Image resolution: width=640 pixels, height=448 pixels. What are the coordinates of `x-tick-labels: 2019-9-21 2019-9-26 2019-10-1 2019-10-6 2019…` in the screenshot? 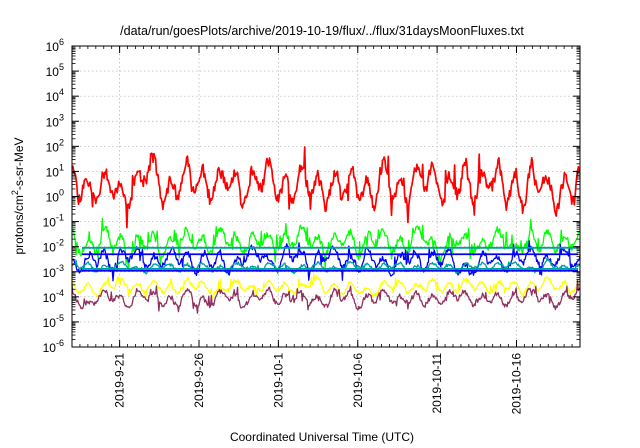 It's located at (318, 384).